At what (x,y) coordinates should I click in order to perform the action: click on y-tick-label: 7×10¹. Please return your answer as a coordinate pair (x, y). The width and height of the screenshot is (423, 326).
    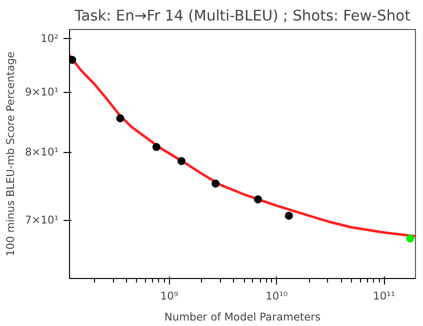
    Looking at the image, I should click on (41, 220).